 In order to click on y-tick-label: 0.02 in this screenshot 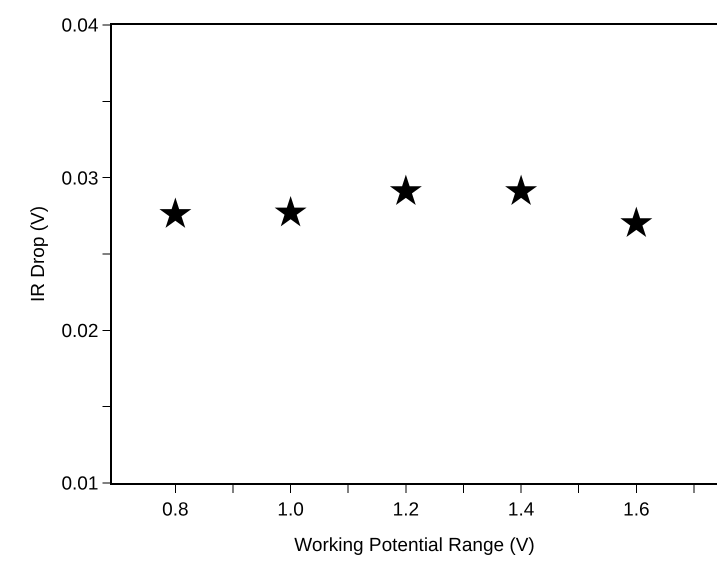, I will do `click(79, 331)`.